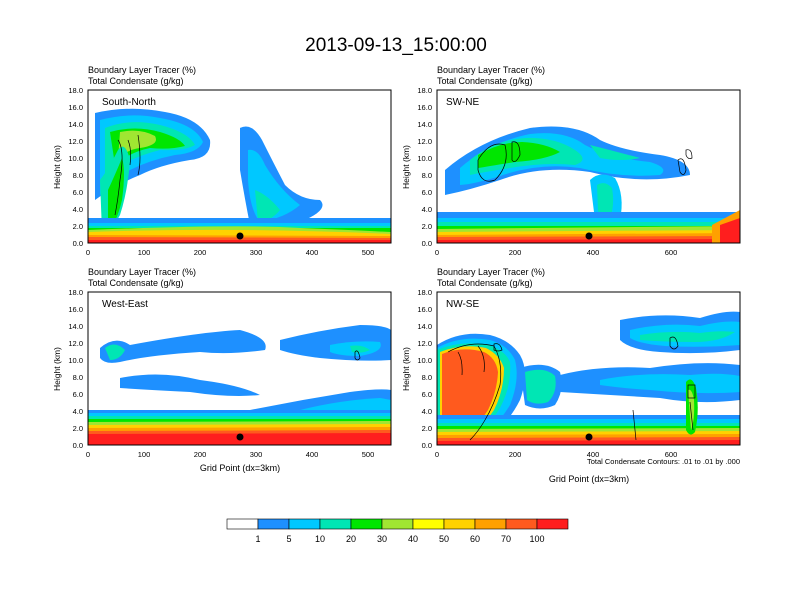  Describe the element at coordinates (462, 102) in the screenshot. I see `panel-label: SW-NE` at that location.